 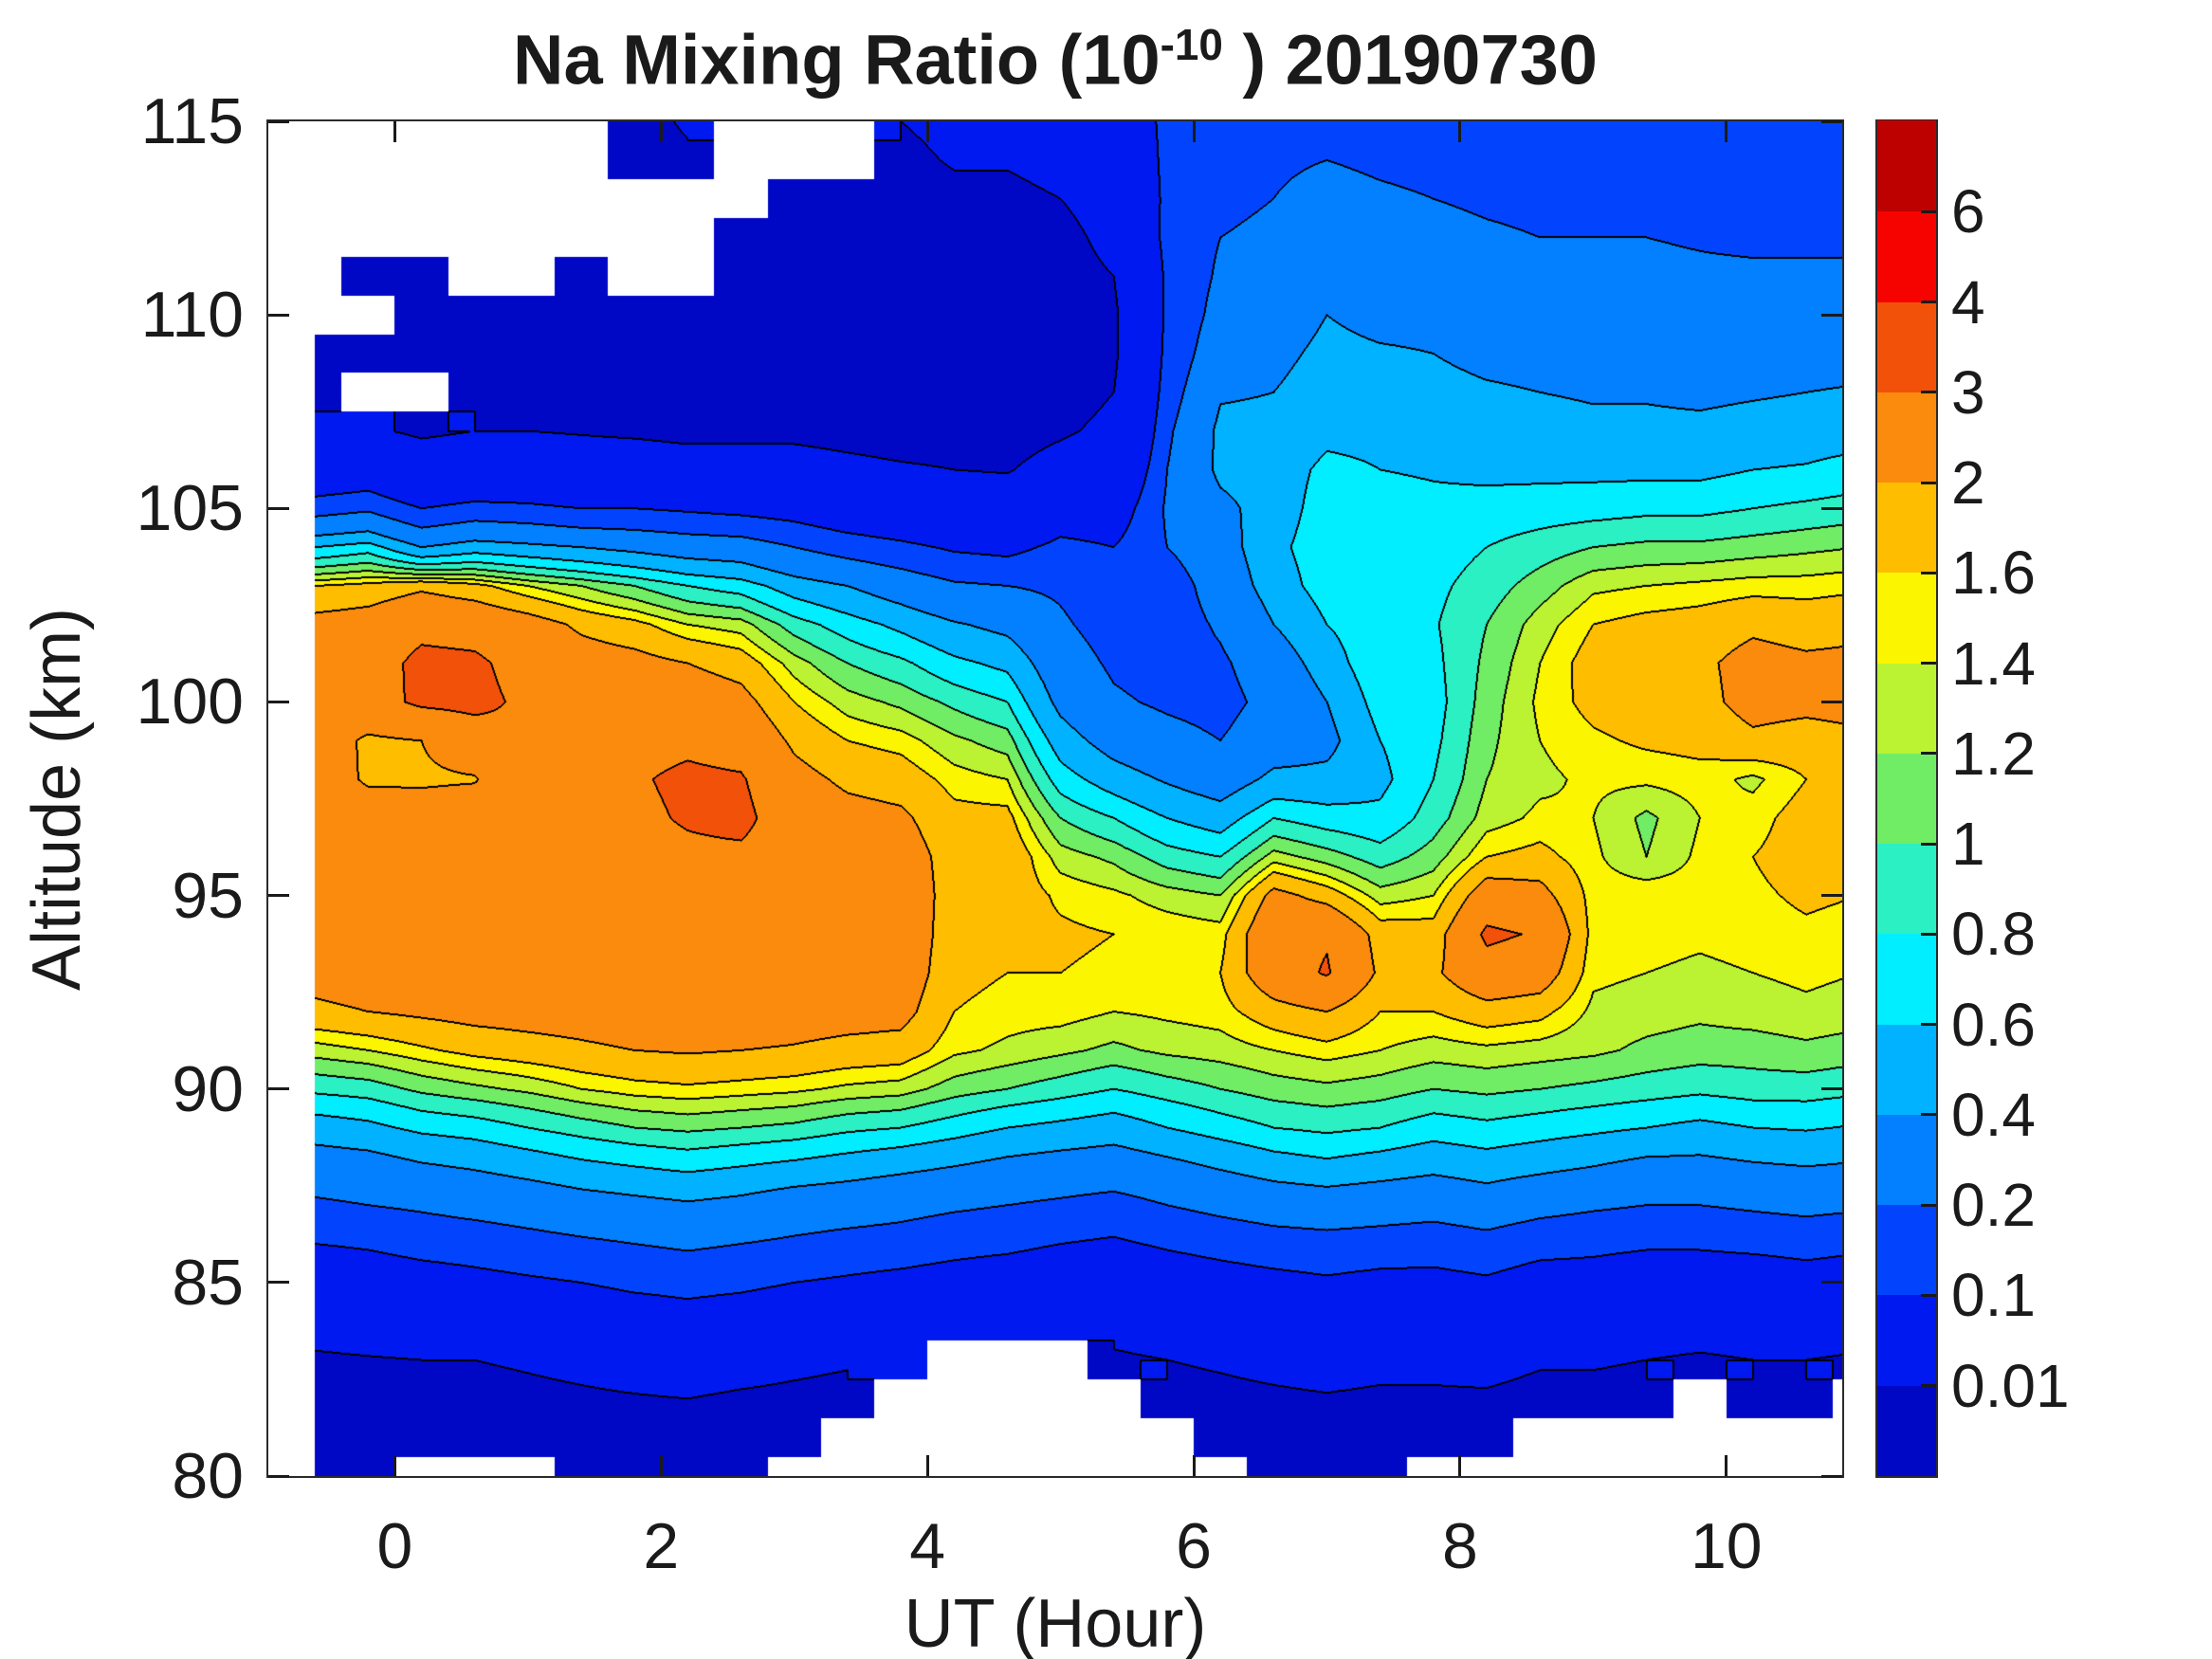 I want to click on colorbar-tick-label: 0.2, so click(x=1993, y=1205).